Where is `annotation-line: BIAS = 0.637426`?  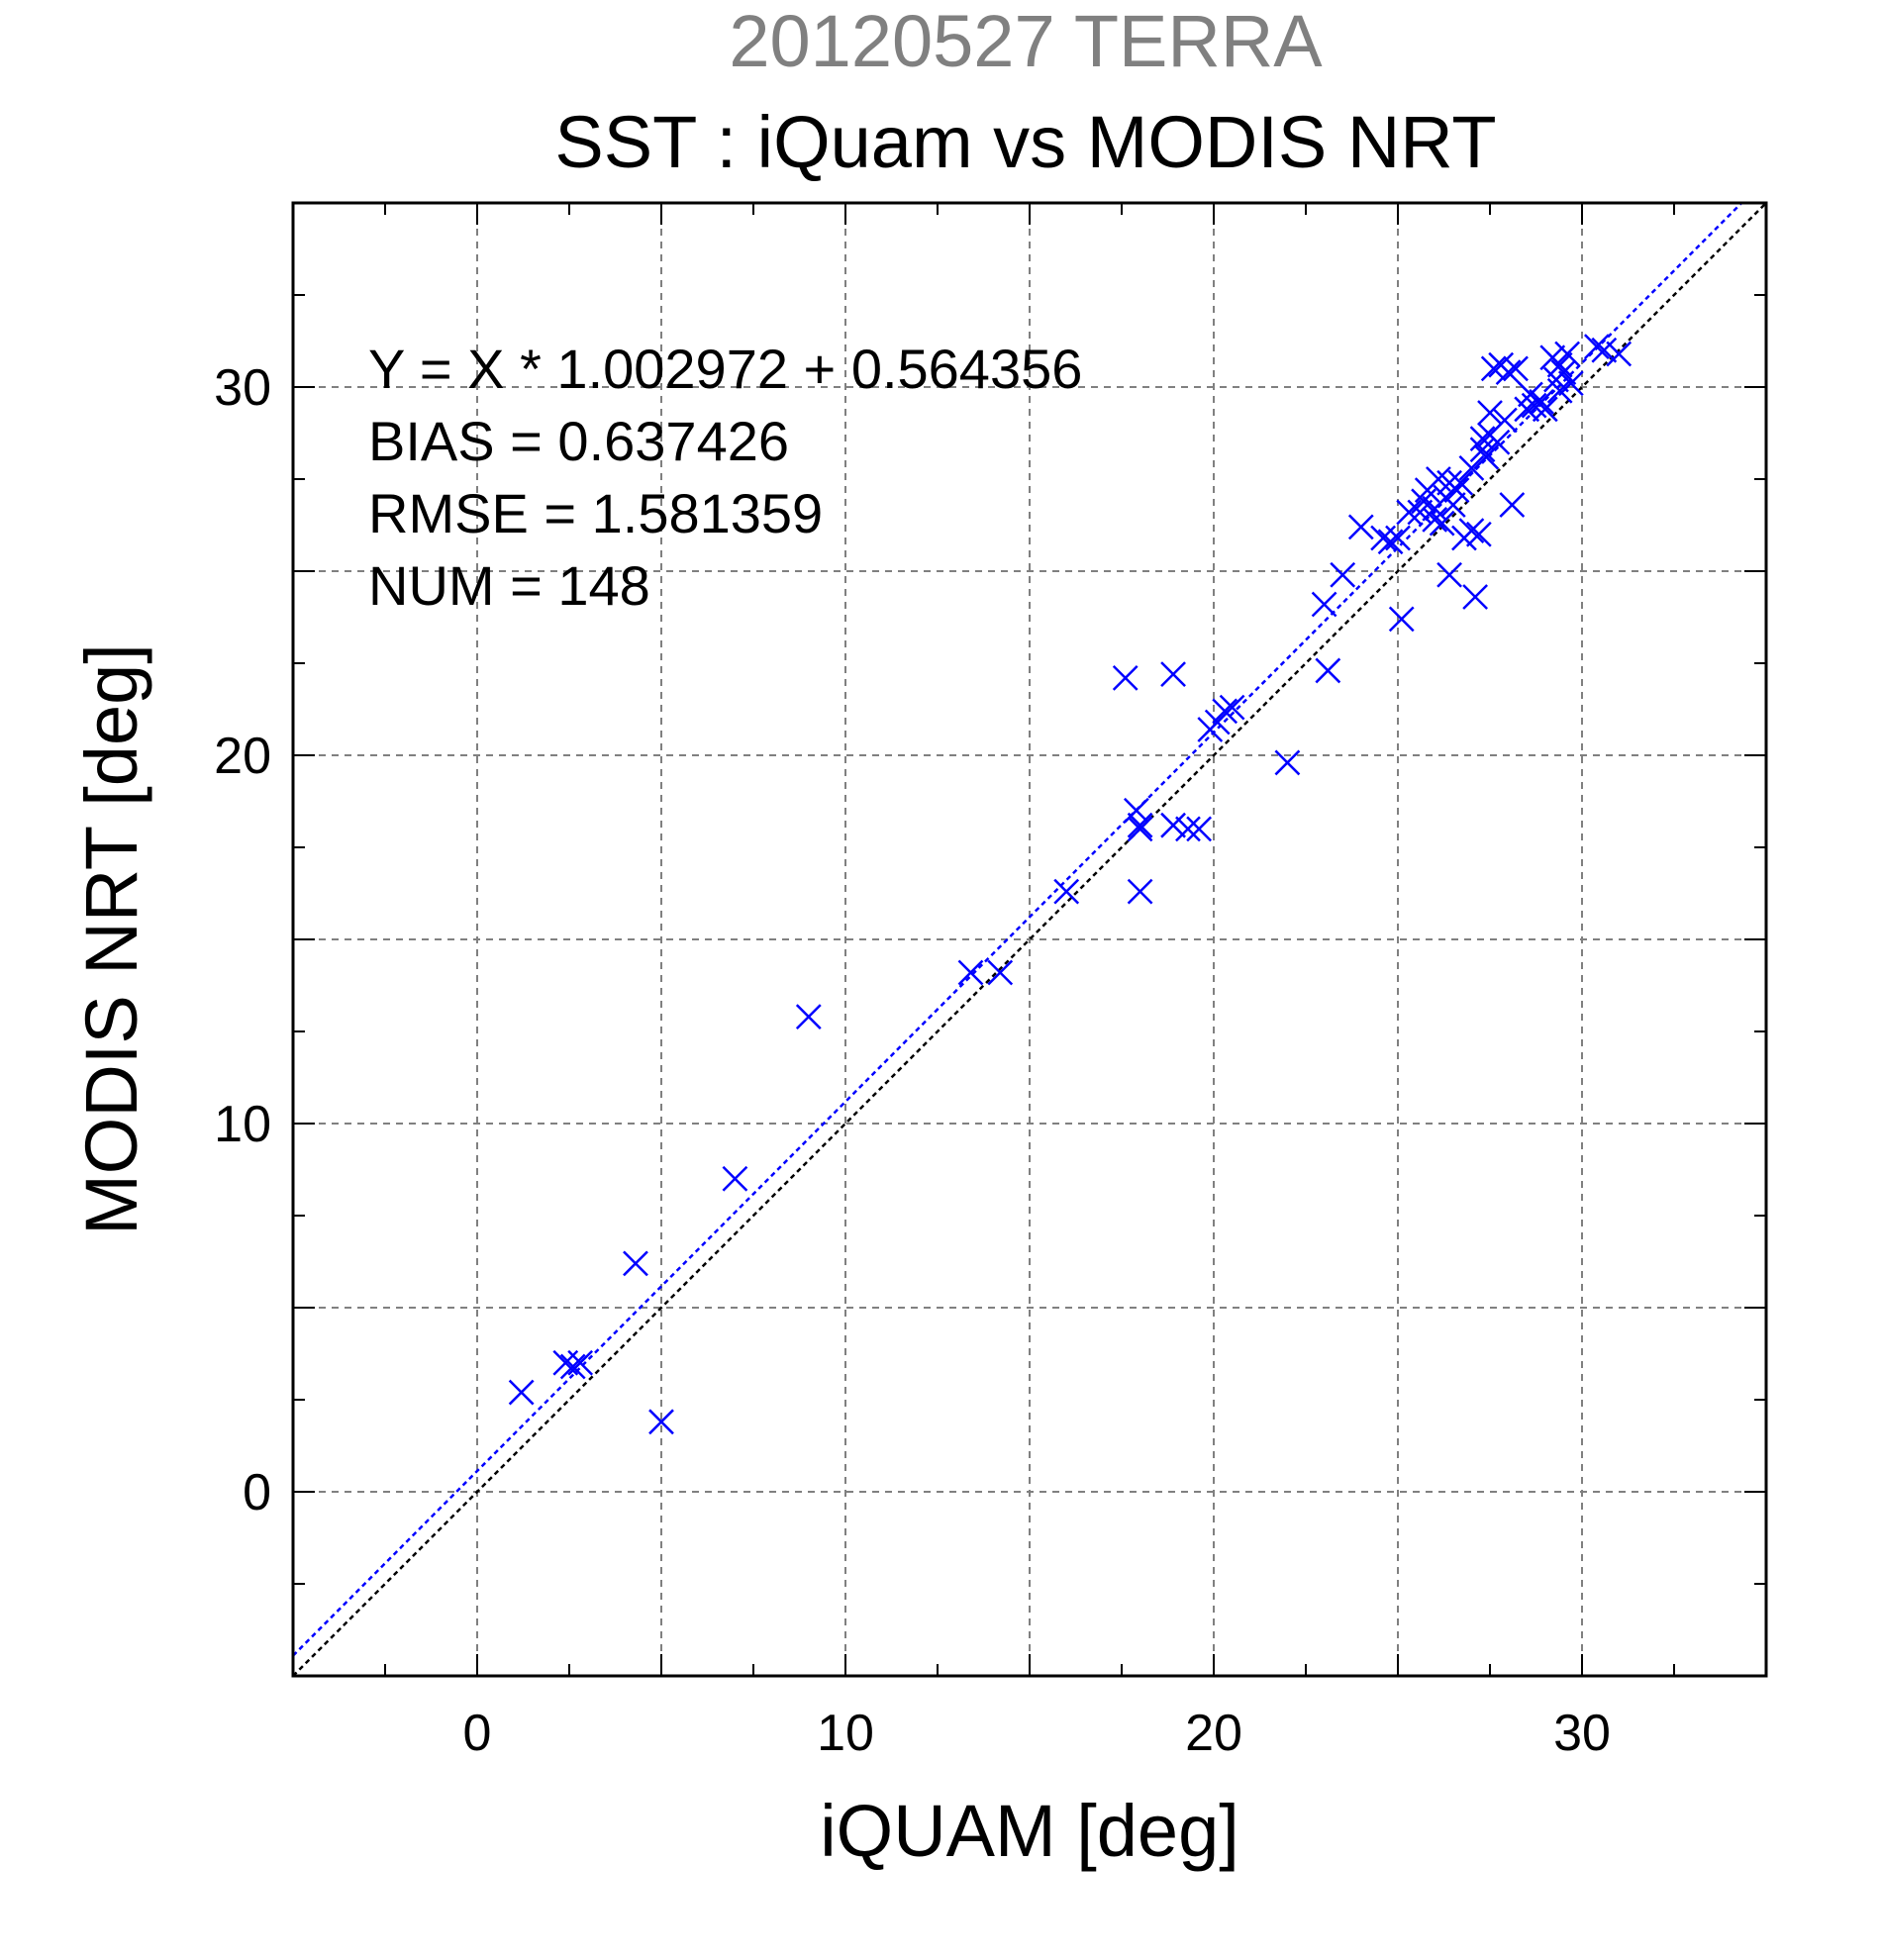
annotation-line: BIAS = 0.637426 is located at coordinates (579, 441).